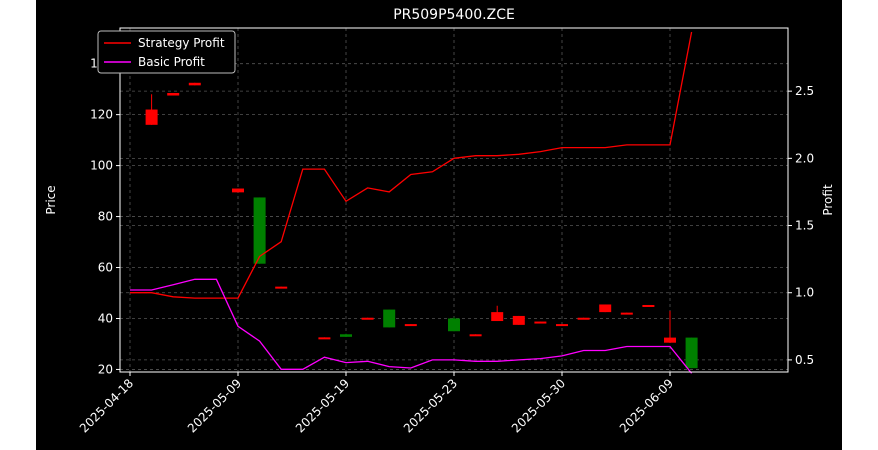 The width and height of the screenshot is (878, 450). I want to click on y-right-tick-label: 1.0, so click(804, 293).